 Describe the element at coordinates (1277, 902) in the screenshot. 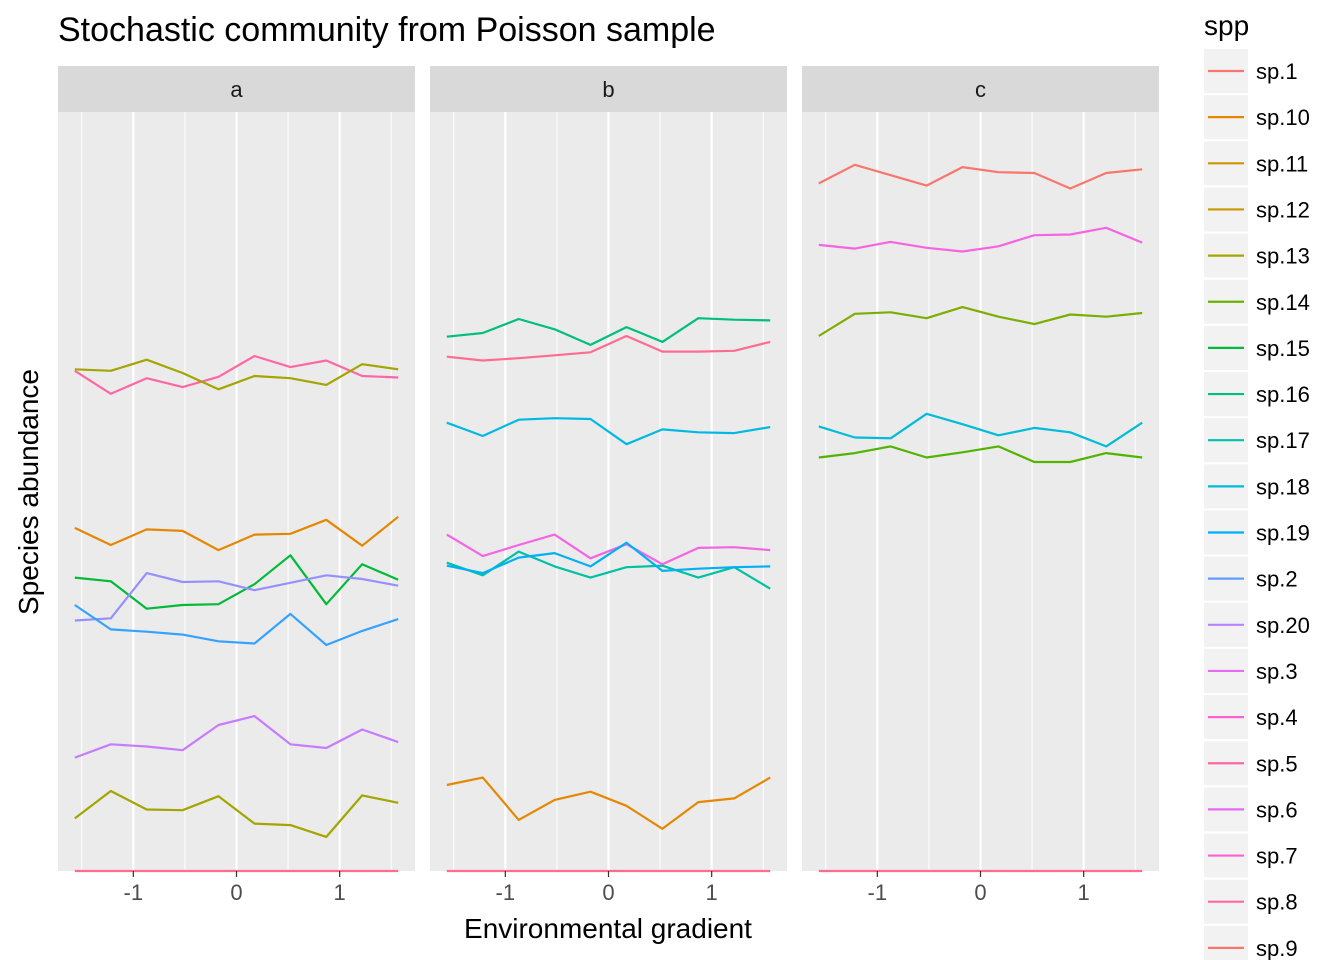

I see `legend-label: sp.8` at that location.